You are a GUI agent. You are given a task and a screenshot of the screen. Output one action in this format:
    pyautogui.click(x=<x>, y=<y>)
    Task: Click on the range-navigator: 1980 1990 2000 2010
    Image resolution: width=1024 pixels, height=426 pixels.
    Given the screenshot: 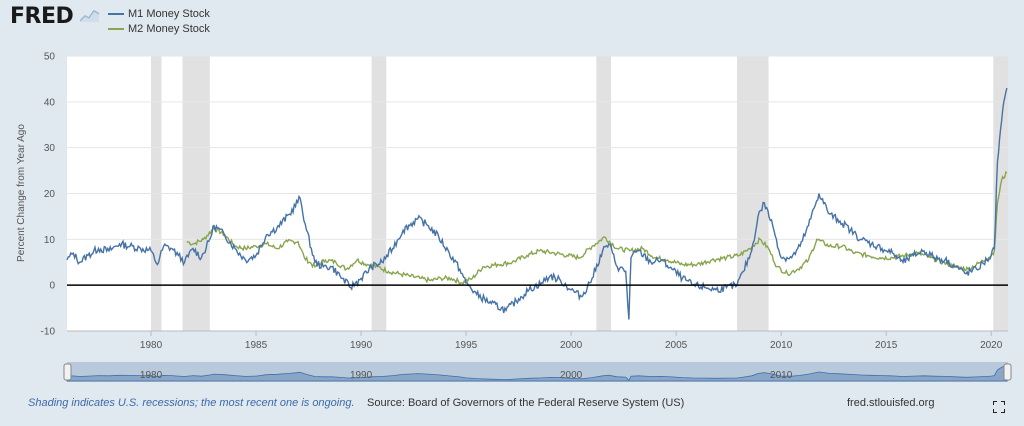 What is the action you would take?
    pyautogui.click(x=537, y=372)
    